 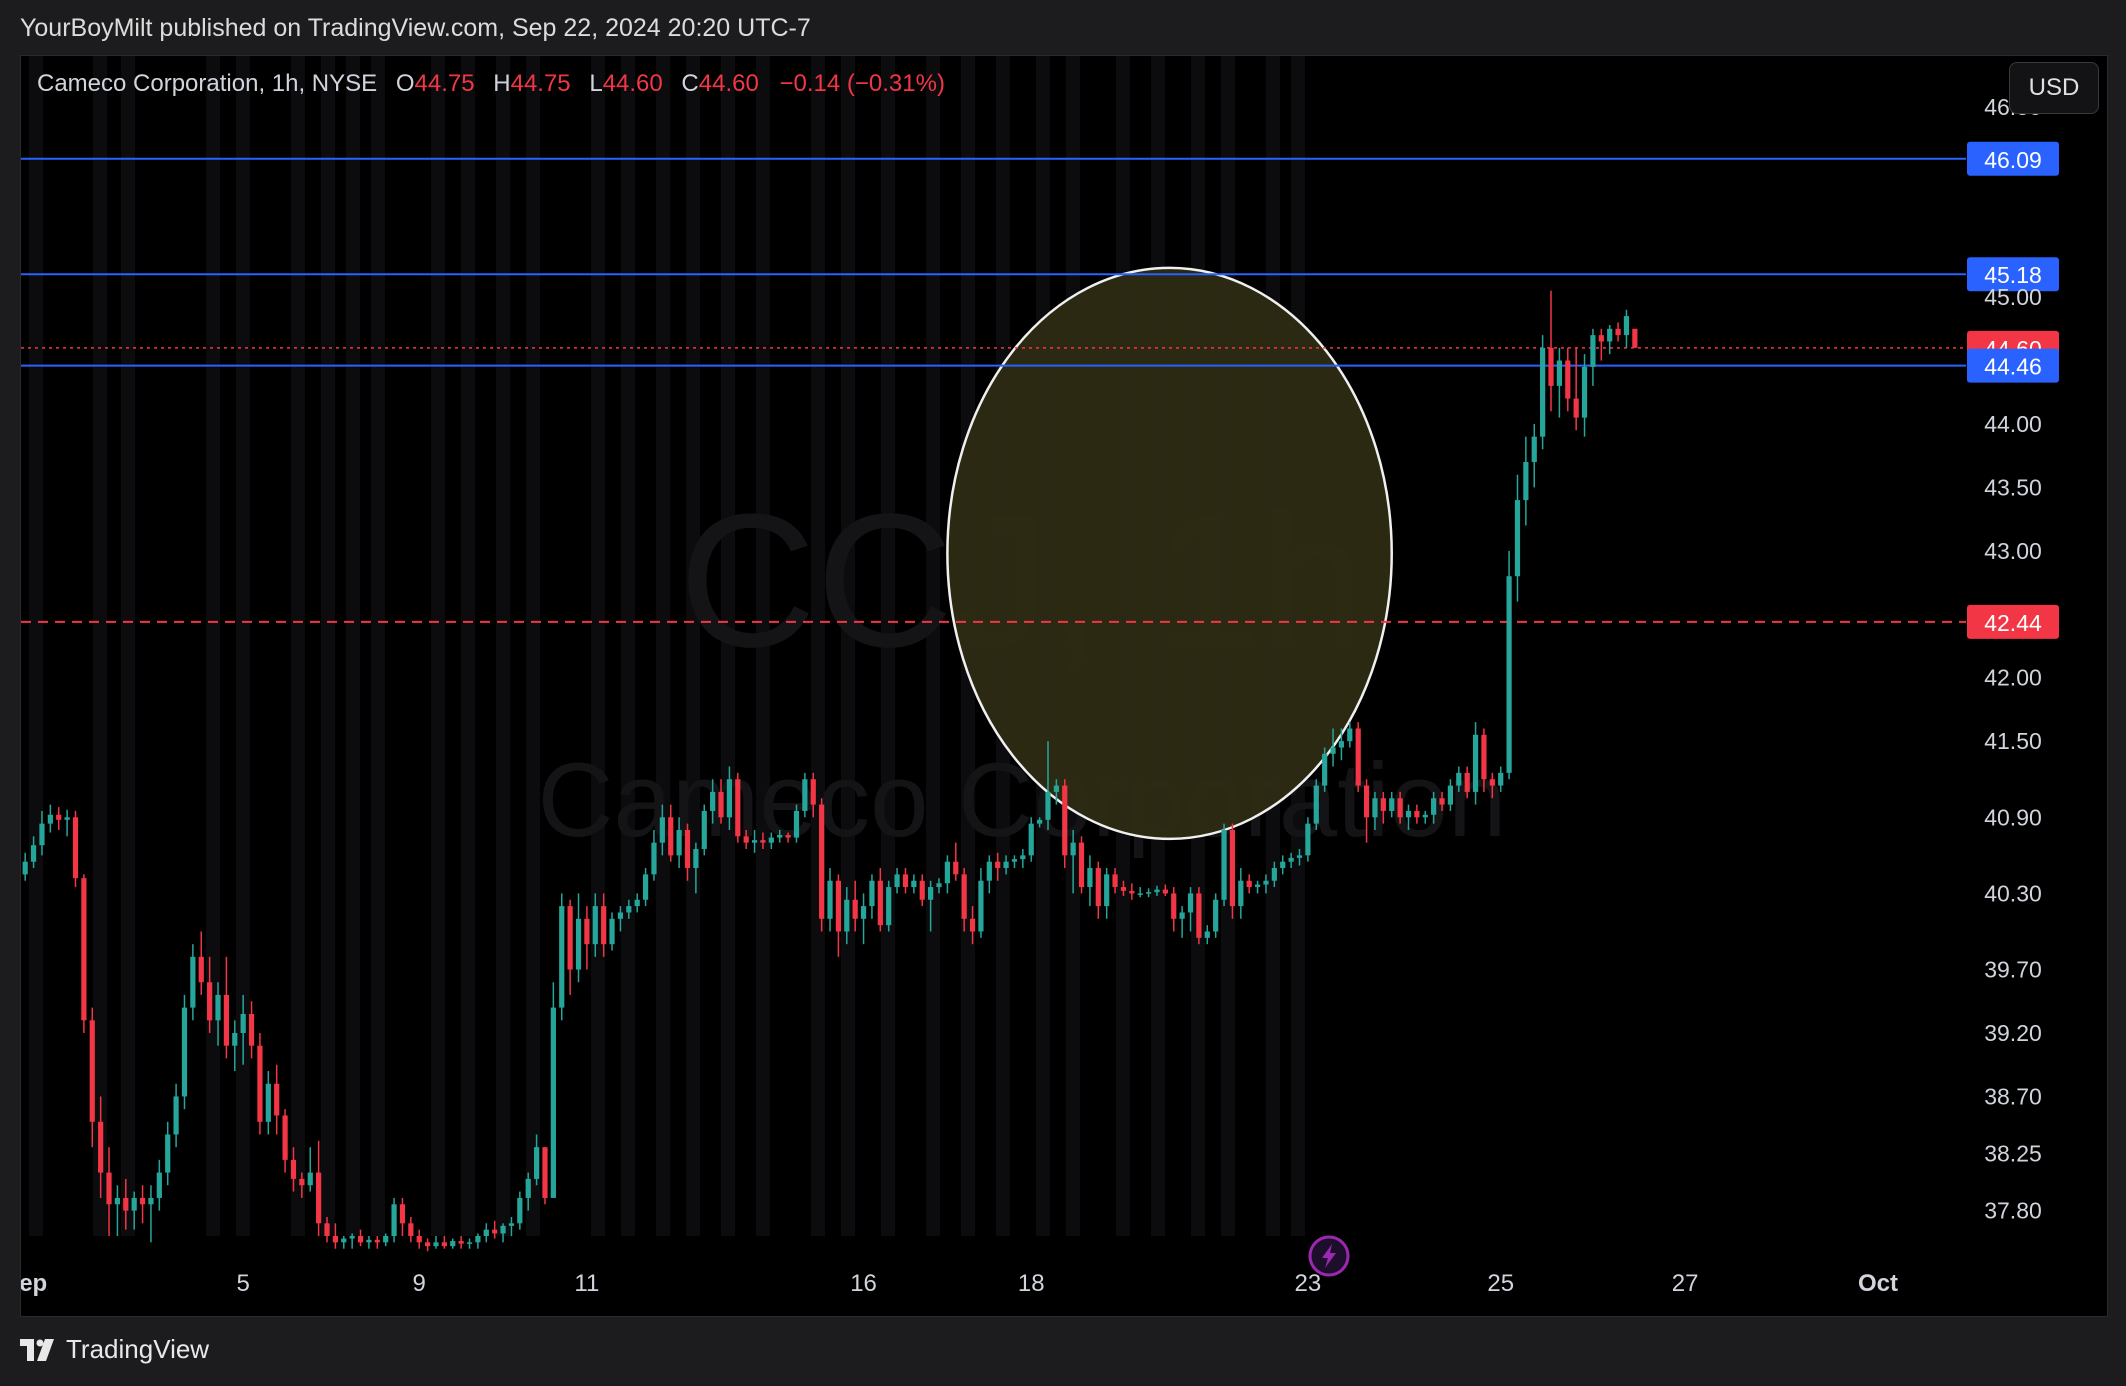 What do you see at coordinates (540, 83) in the screenshot?
I see `high-value: 44.75` at bounding box center [540, 83].